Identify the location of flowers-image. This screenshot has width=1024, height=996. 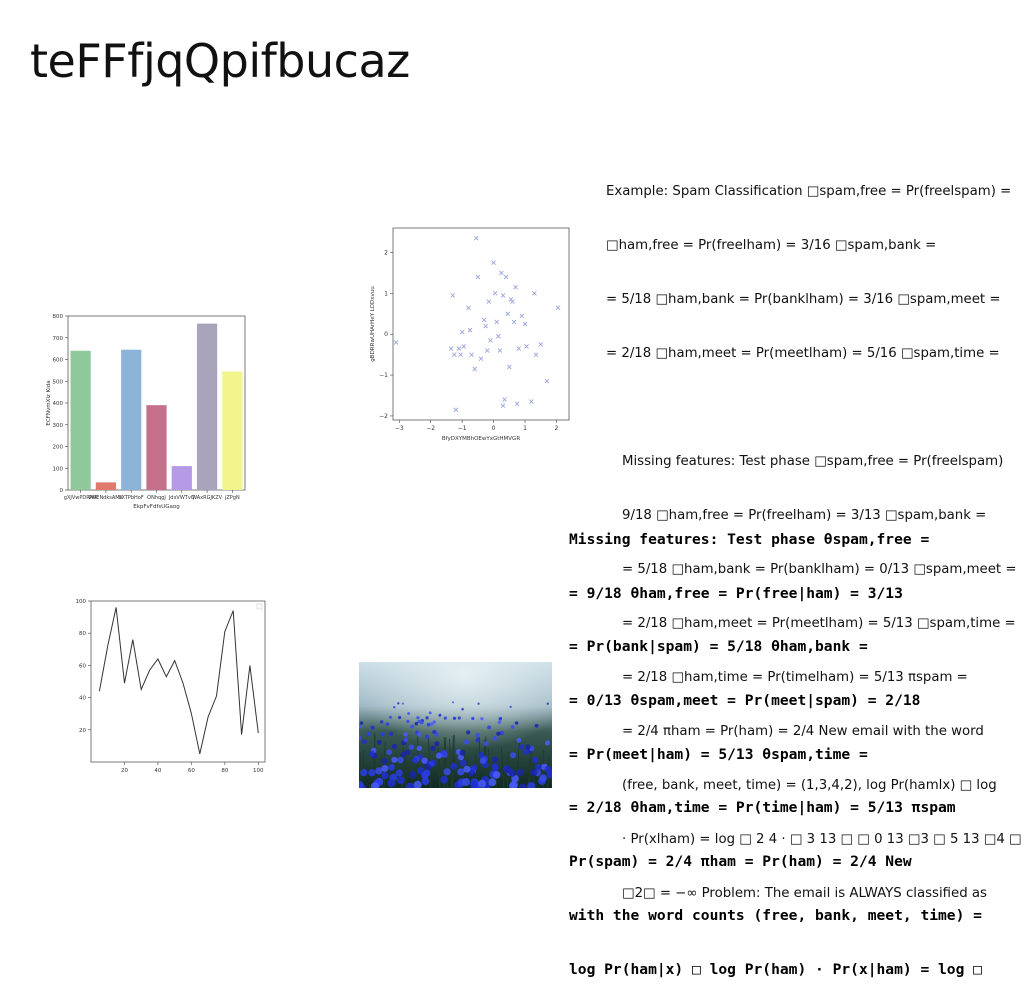
(455, 725).